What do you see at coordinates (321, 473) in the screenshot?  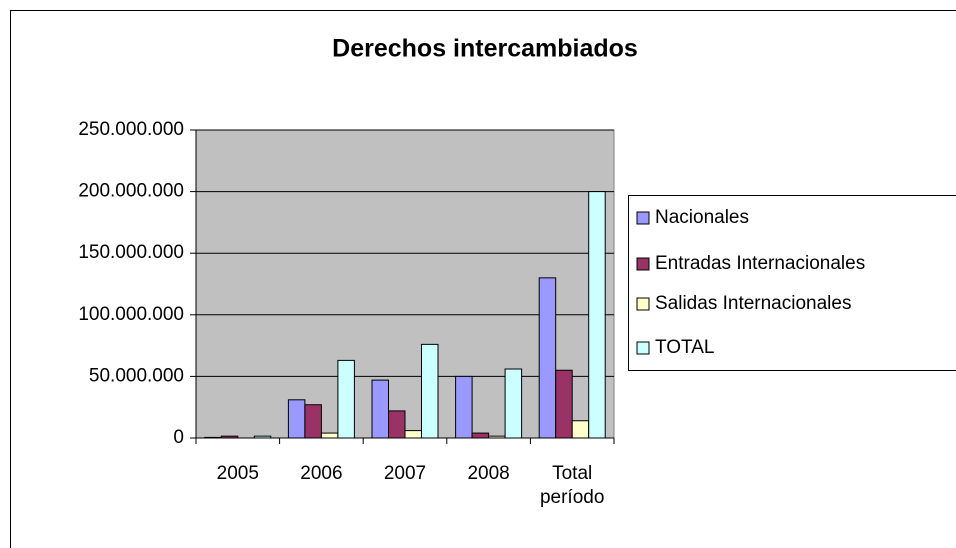 I see `x-tick-label: 2006` at bounding box center [321, 473].